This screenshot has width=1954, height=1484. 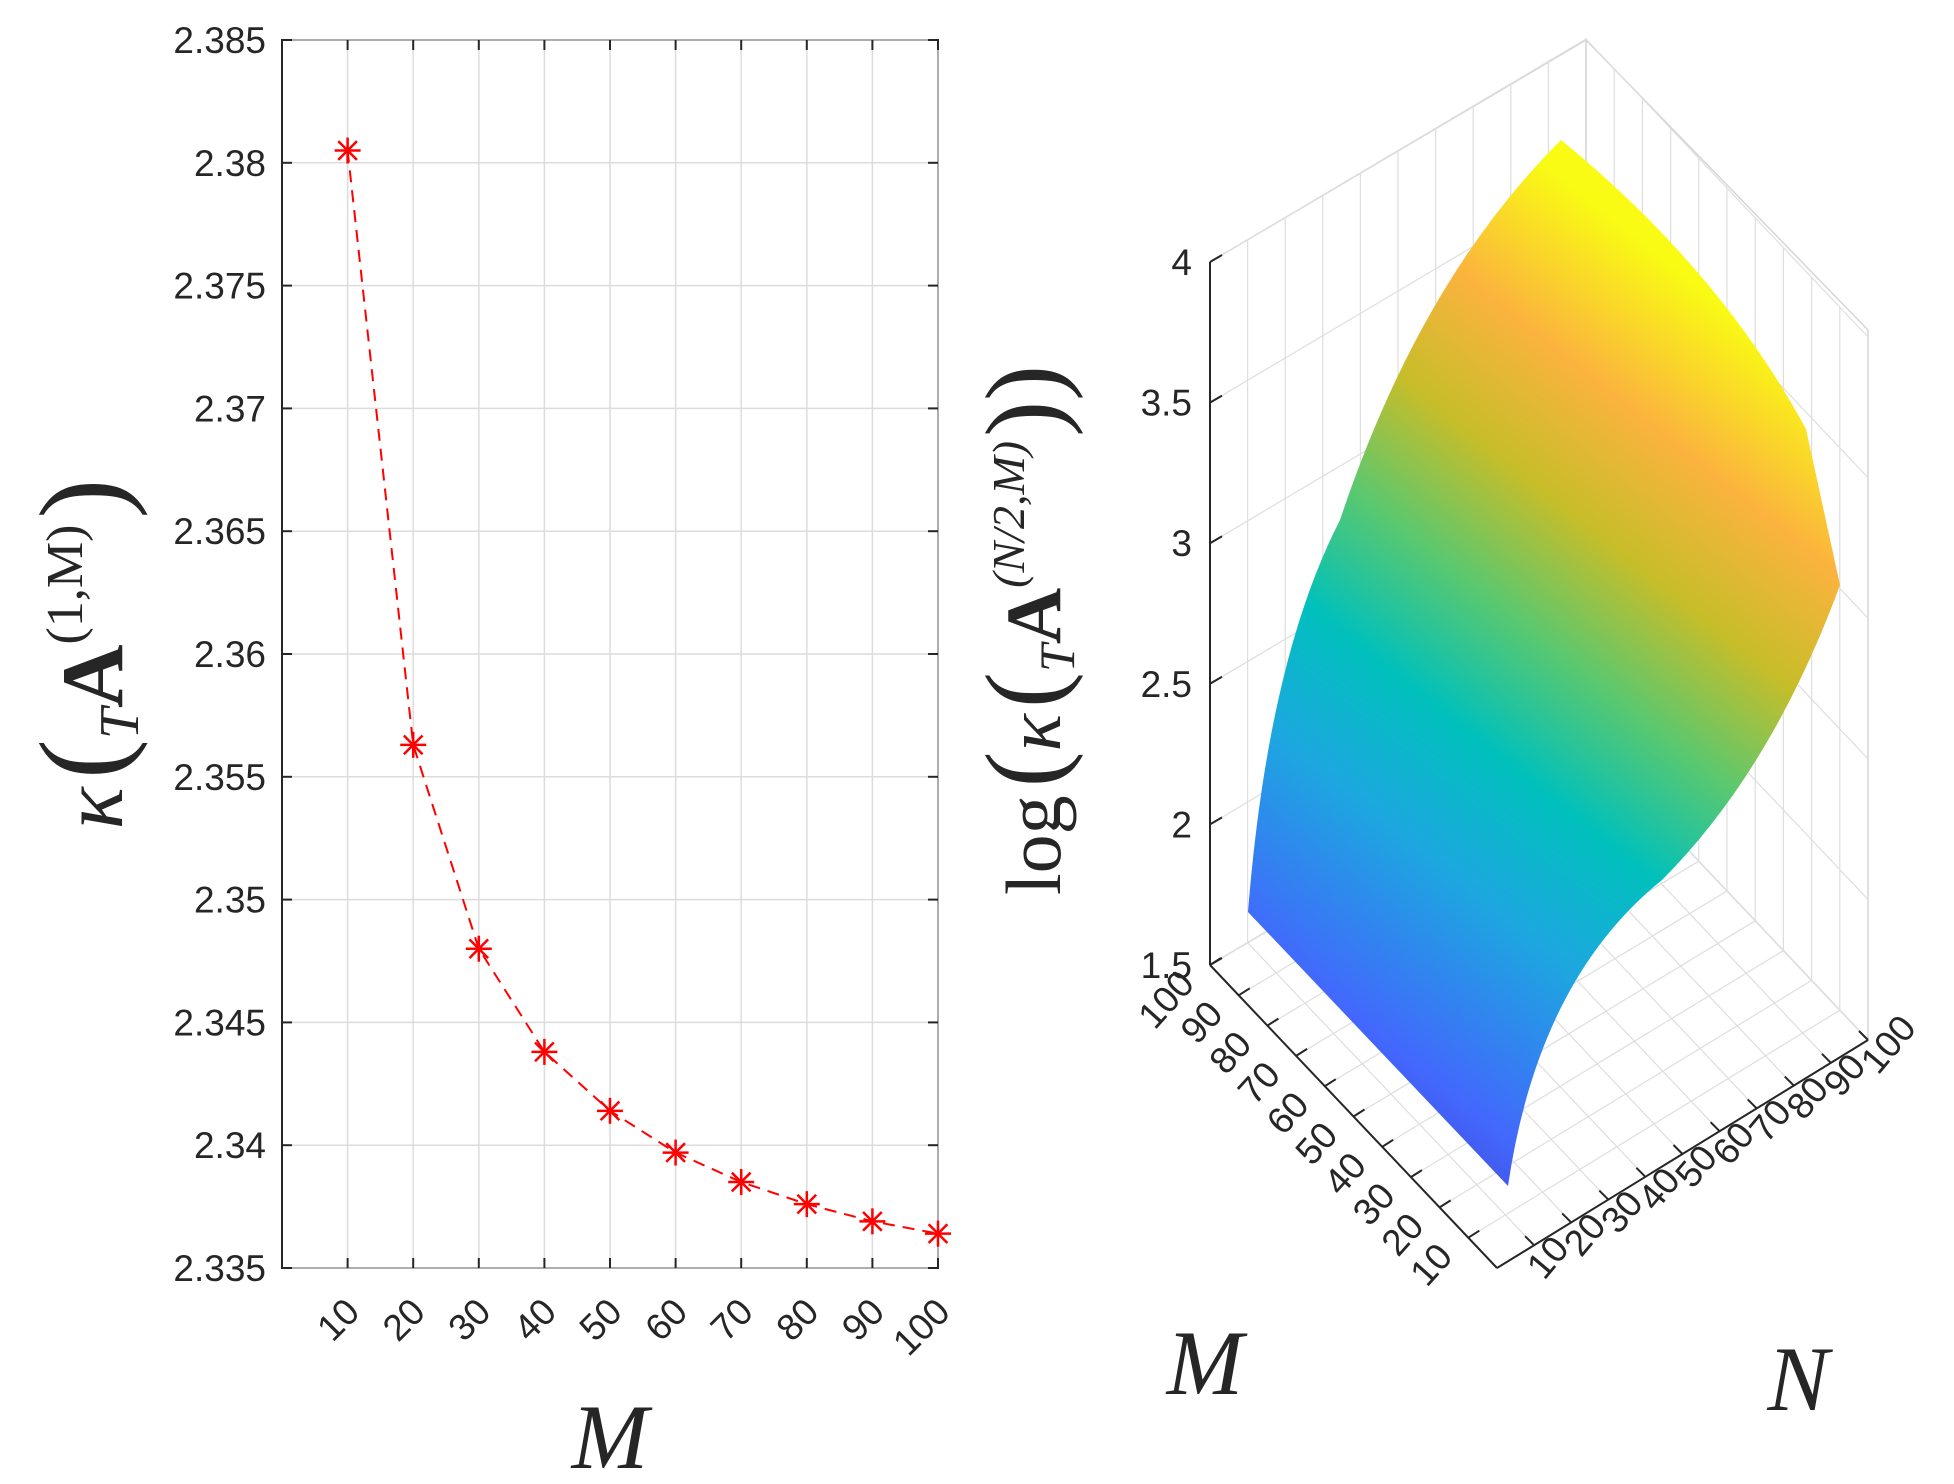 I want to click on y-title-kappa: κ, so click(x=93, y=807).